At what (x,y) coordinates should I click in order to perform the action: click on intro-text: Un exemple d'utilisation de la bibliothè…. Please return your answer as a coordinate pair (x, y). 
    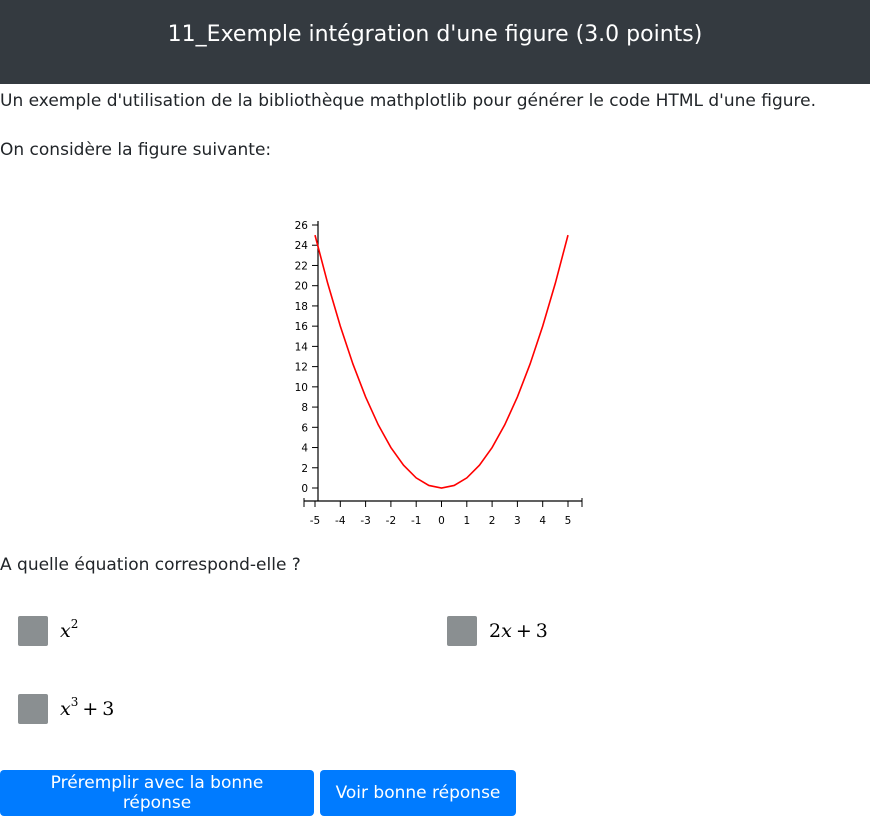
    Looking at the image, I should click on (408, 101).